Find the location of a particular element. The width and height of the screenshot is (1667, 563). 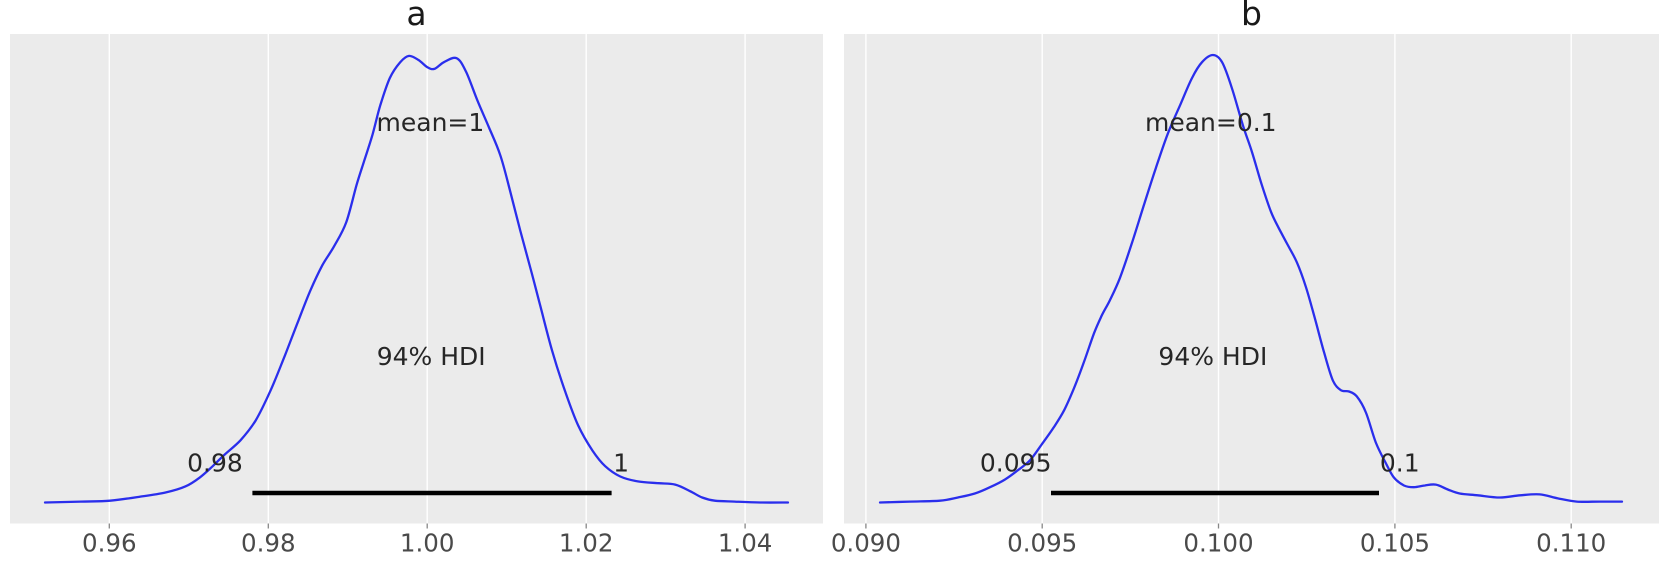

x-tick-label: 0.96 is located at coordinates (109, 543).